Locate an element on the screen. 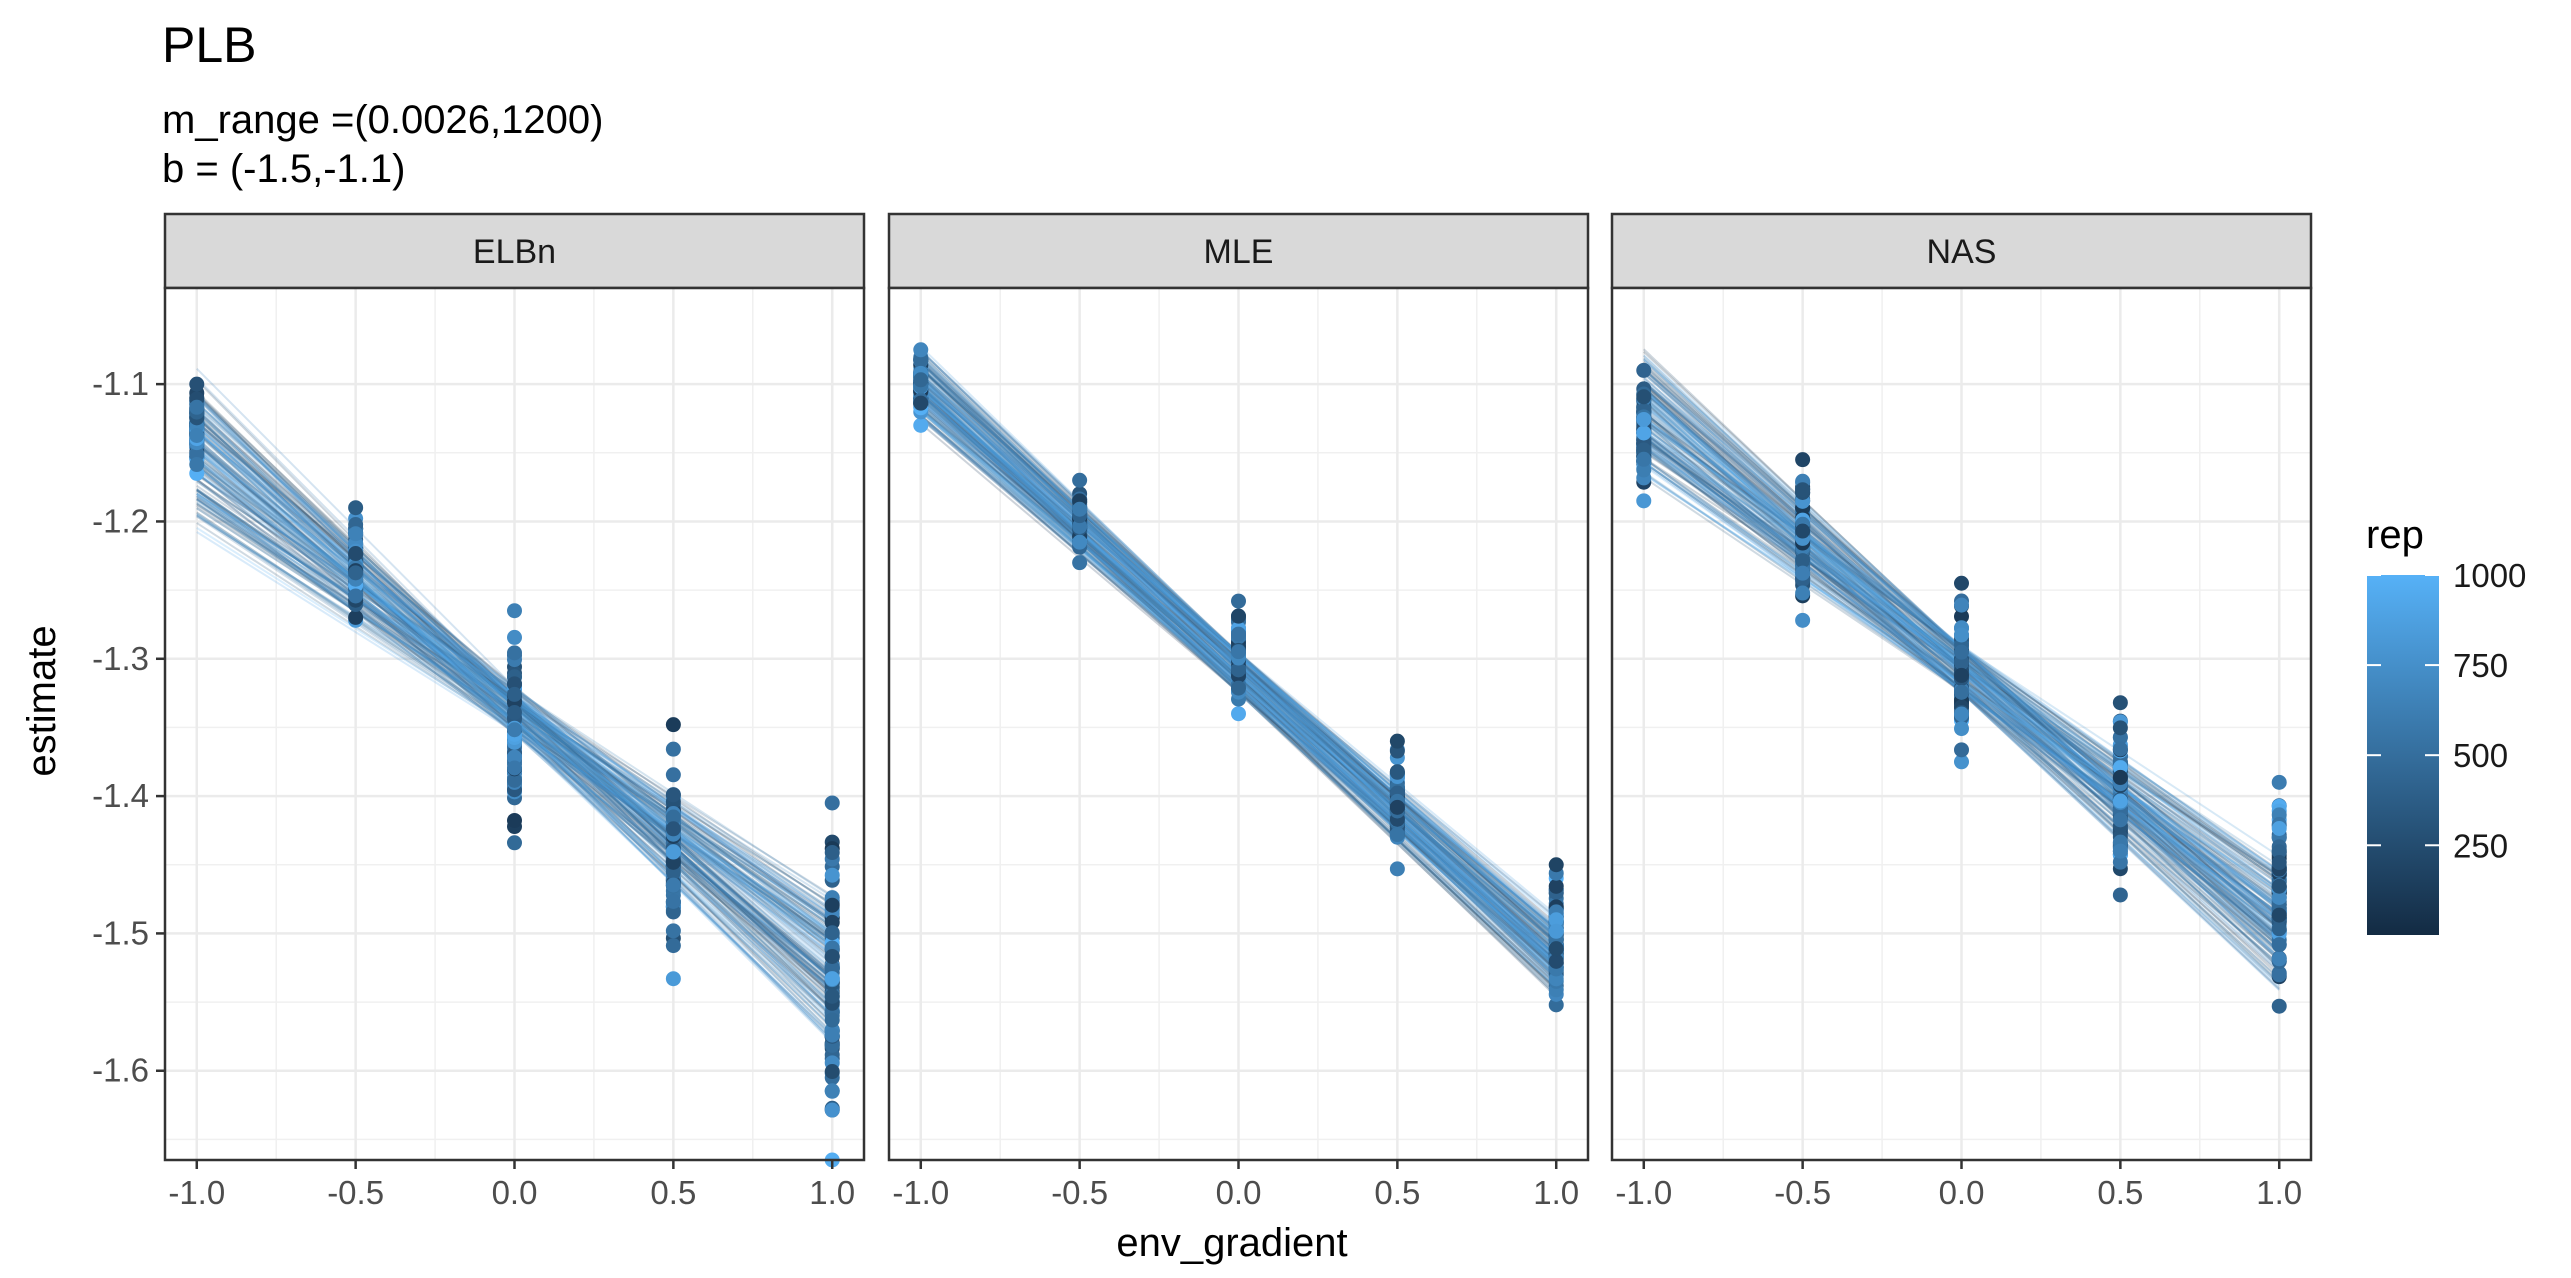 The image size is (2571, 1278). facet-strip-label: NAS is located at coordinates (1962, 252).